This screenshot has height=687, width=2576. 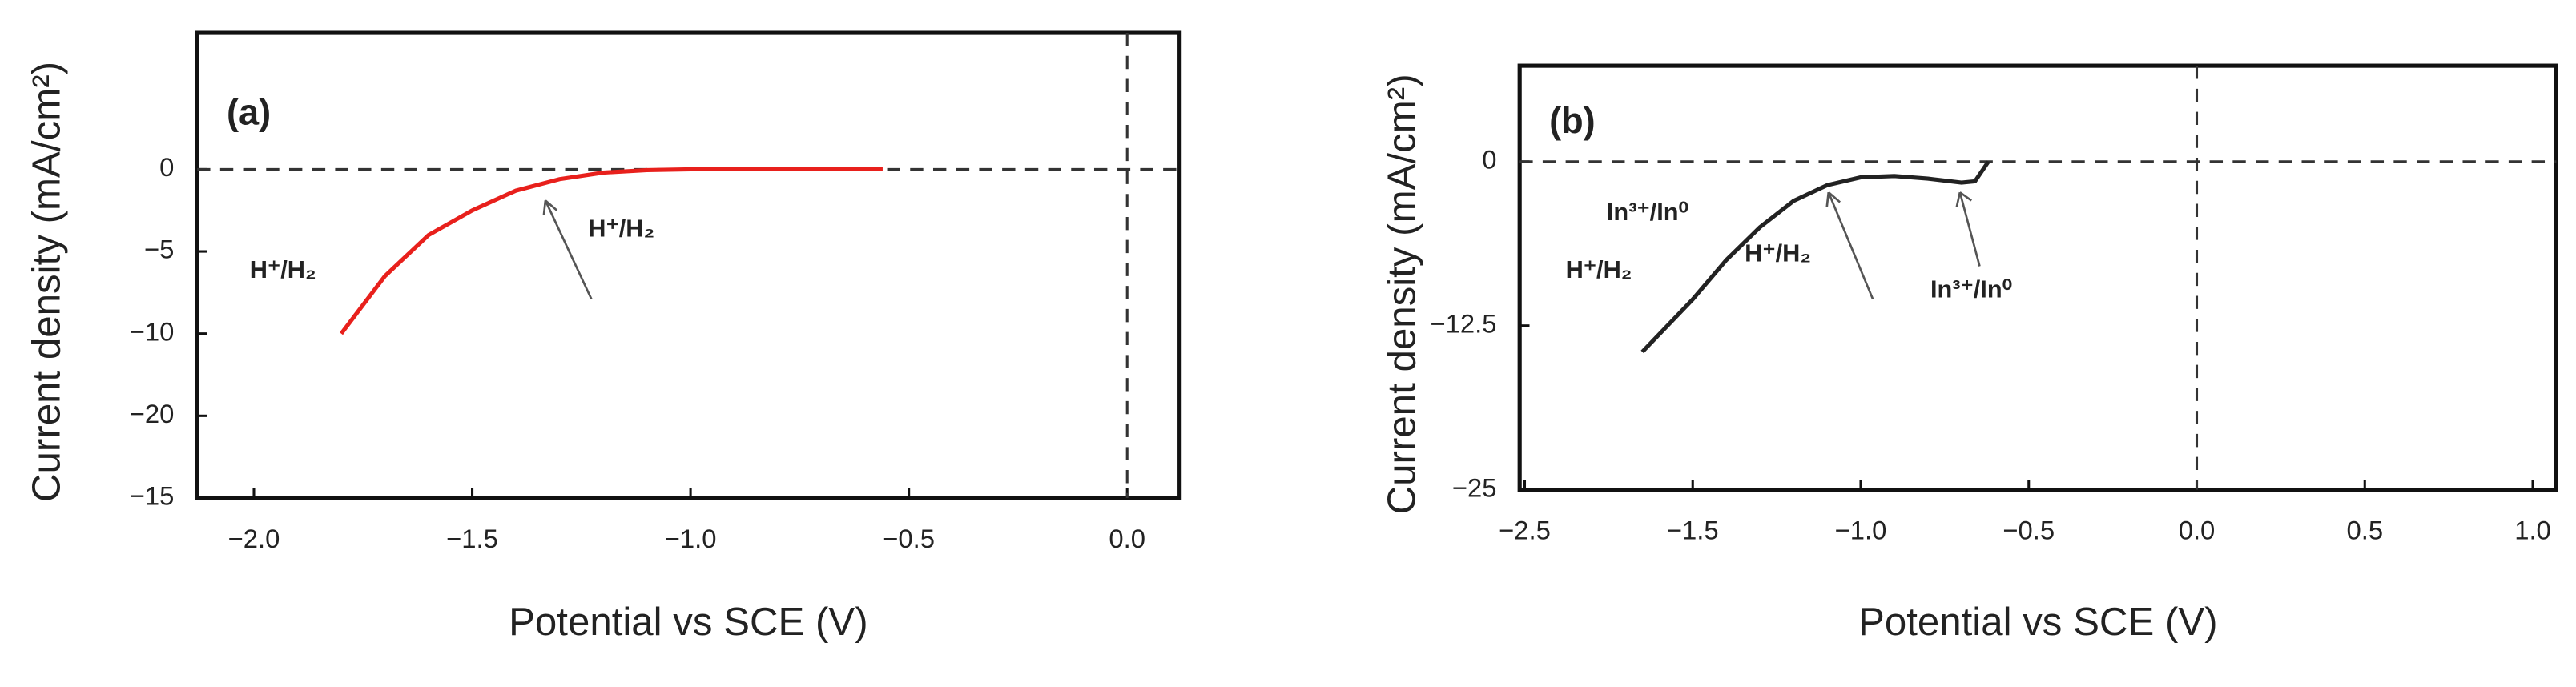 I want to click on x-tick-label: −2.5, so click(x=1525, y=531).